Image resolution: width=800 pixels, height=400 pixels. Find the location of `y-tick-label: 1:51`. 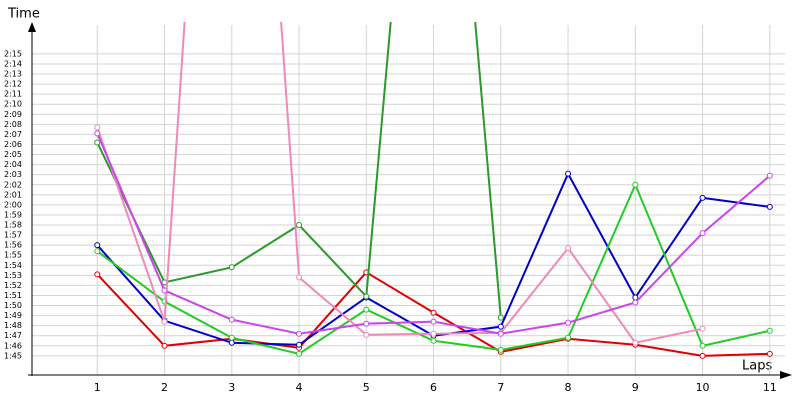

y-tick-label: 1:51 is located at coordinates (13, 295).